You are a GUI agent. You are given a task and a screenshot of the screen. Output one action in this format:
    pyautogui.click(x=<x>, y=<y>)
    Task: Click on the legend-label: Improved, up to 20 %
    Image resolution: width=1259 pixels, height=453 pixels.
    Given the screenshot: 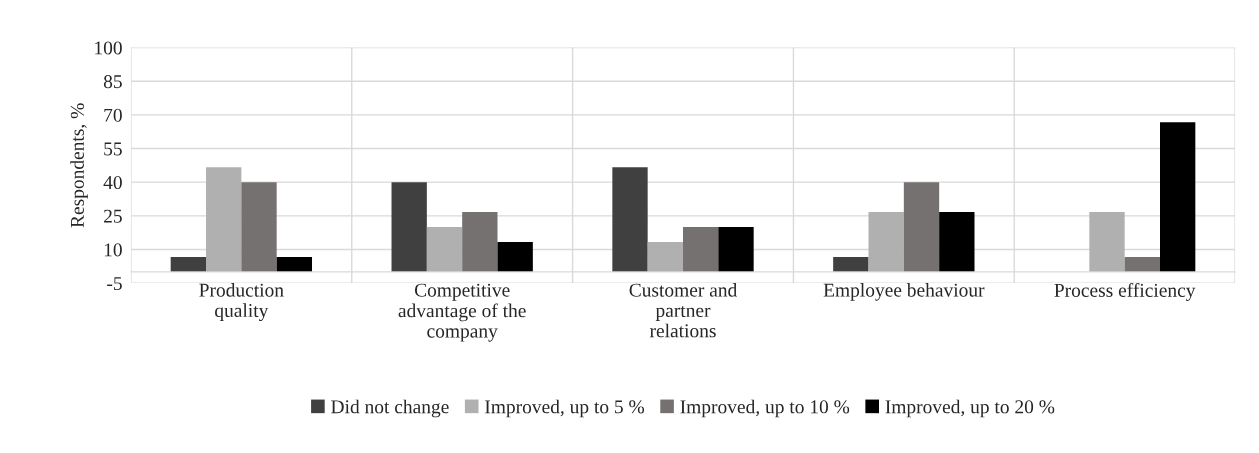 What is the action you would take?
    pyautogui.click(x=970, y=408)
    